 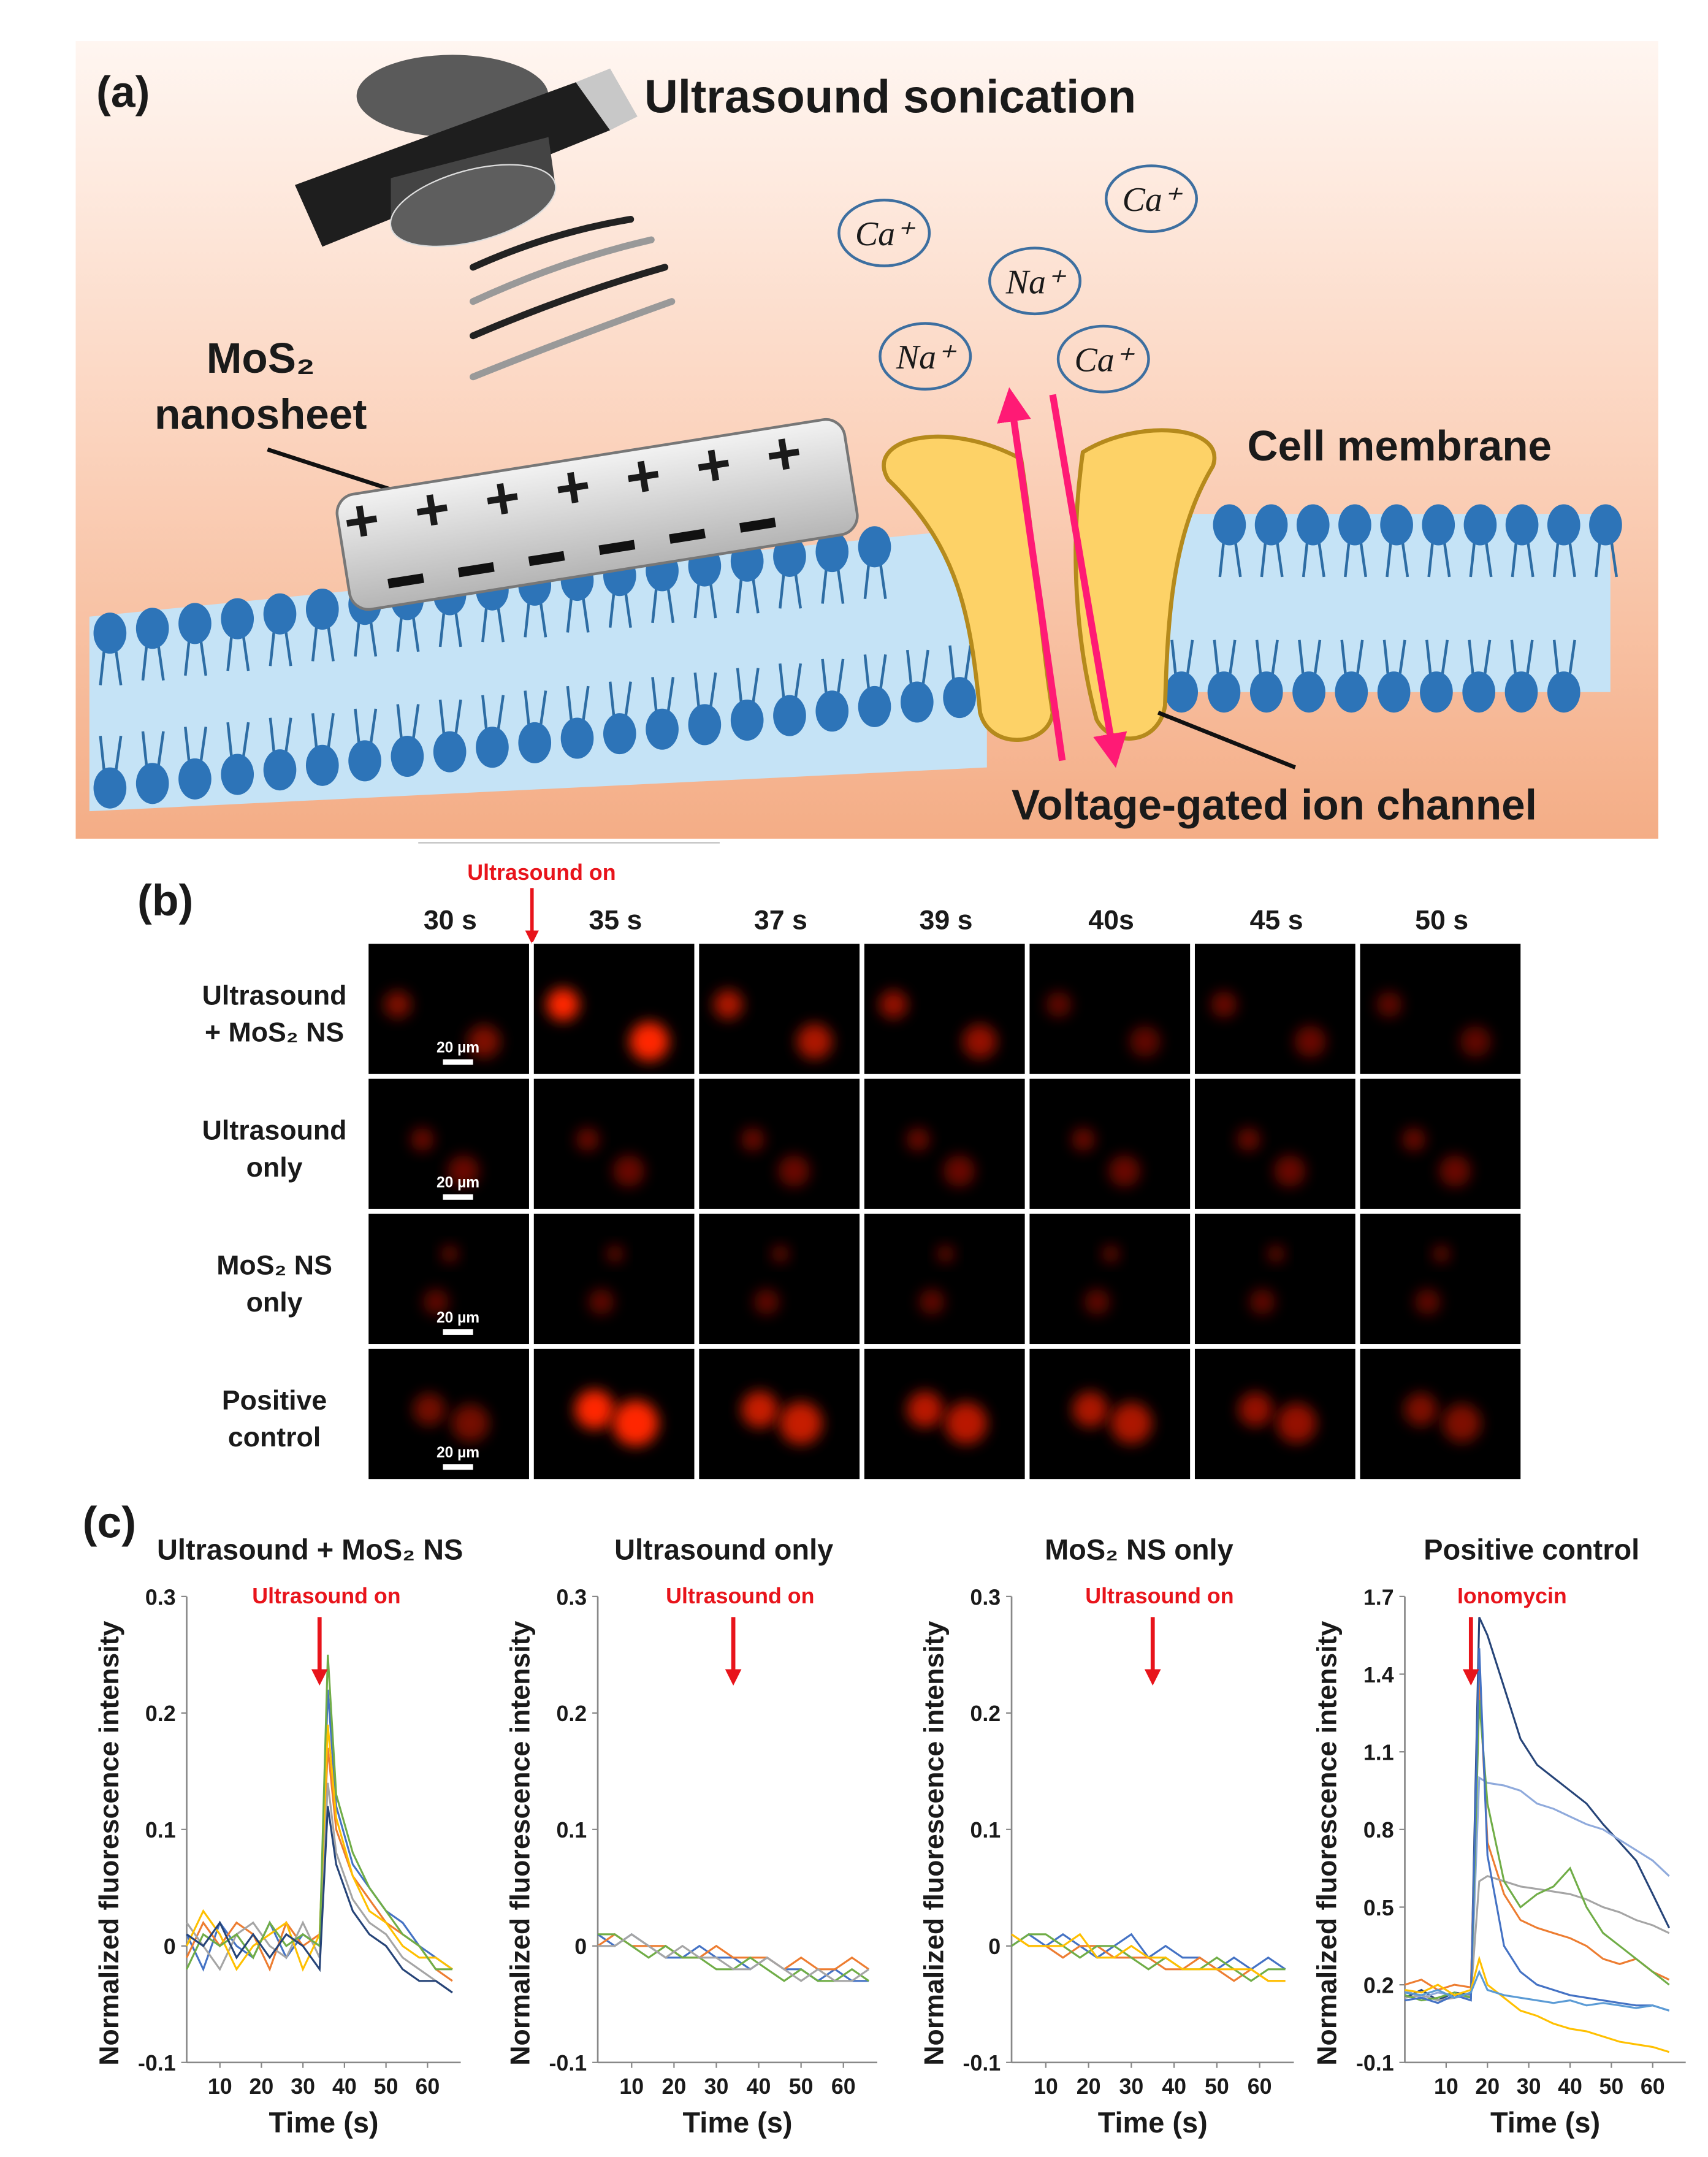 I want to click on x-tick-label: 30, so click(x=303, y=2086).